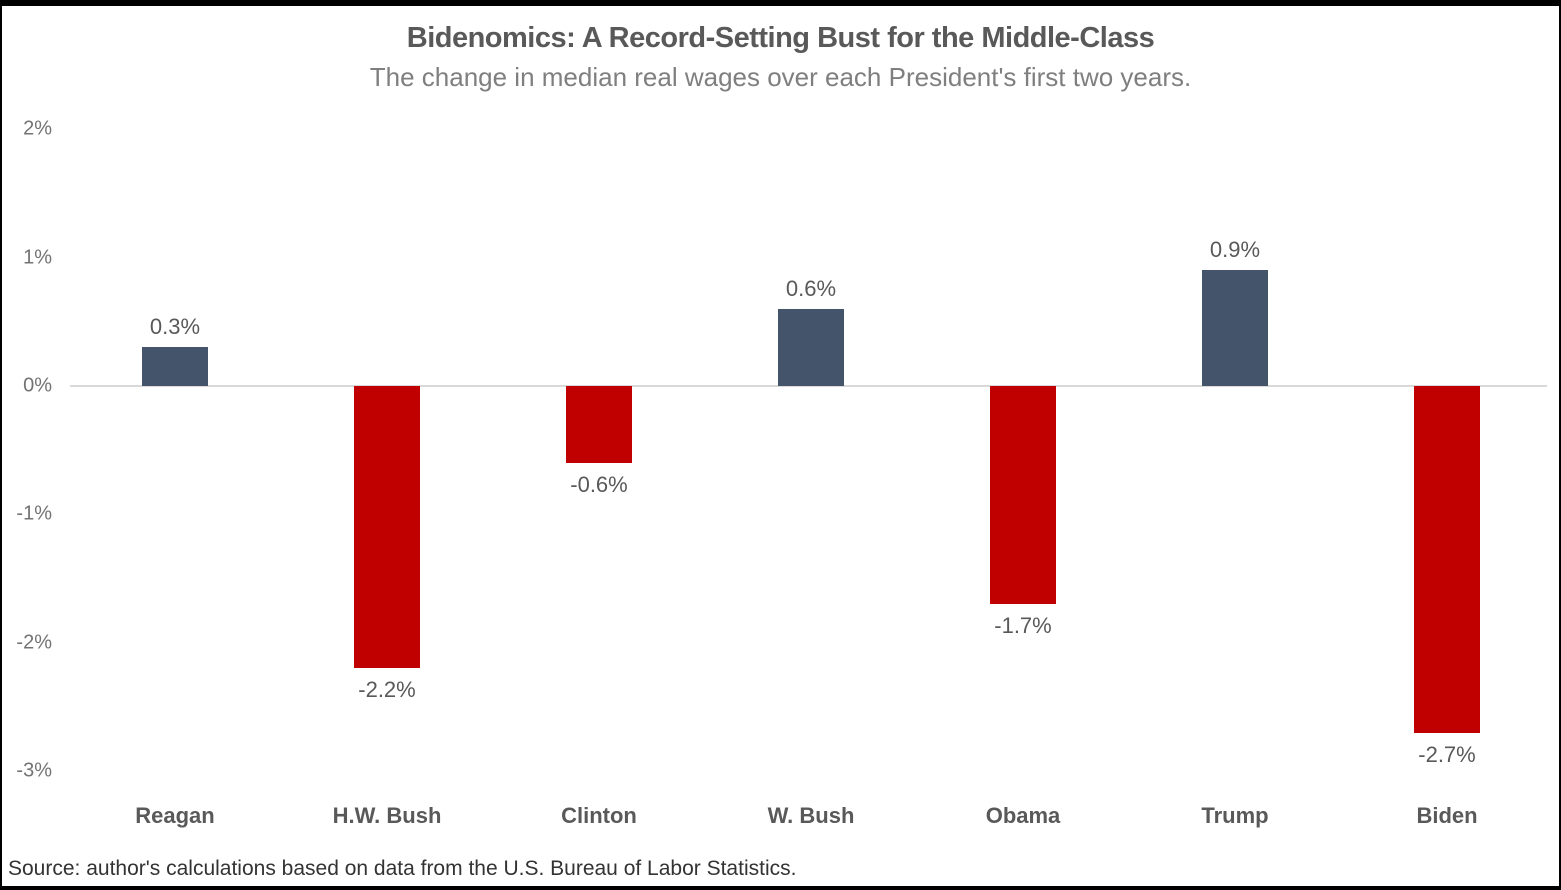  Describe the element at coordinates (175, 327) in the screenshot. I see `bar-value-label: 0.3%` at that location.